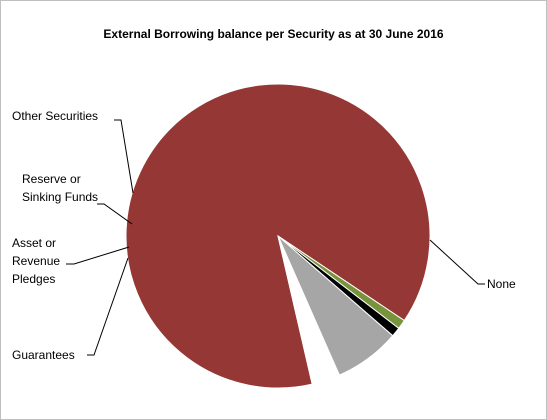  Describe the element at coordinates (108, 306) in the screenshot. I see `leader-line-guarantees` at that location.